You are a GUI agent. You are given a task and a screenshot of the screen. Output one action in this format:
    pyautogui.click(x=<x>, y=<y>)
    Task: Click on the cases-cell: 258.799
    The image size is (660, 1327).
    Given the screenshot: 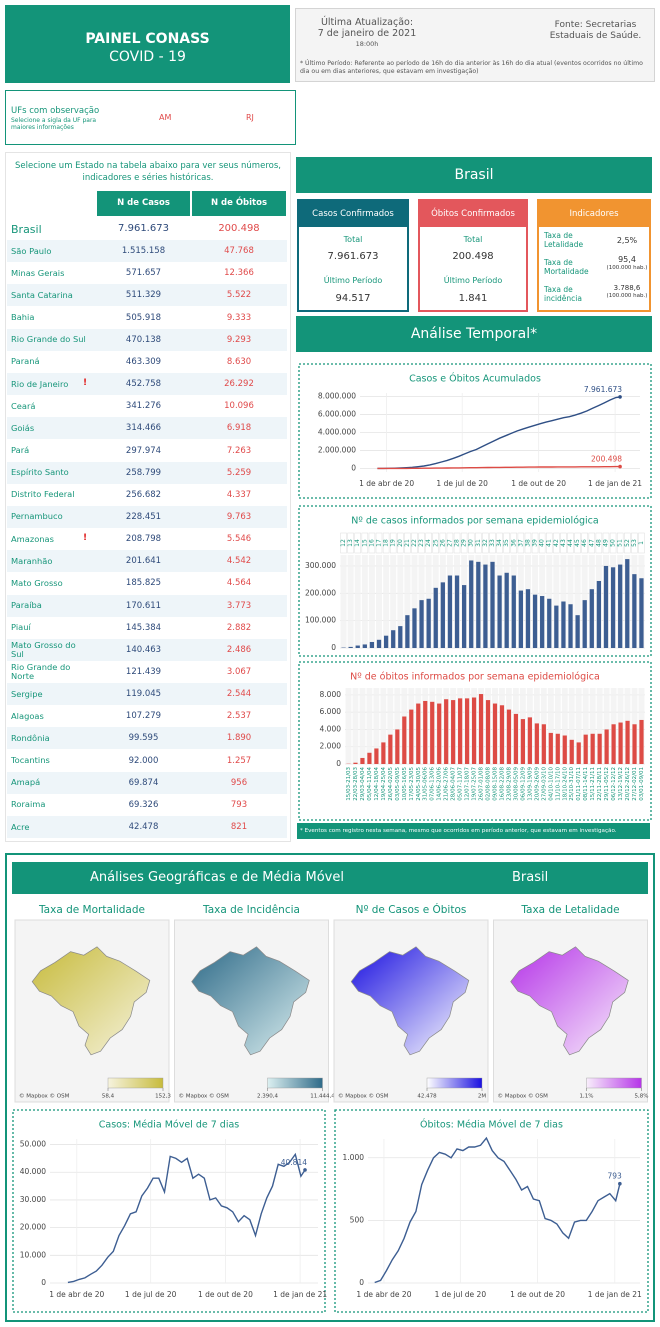 What is the action you would take?
    pyautogui.click(x=143, y=472)
    